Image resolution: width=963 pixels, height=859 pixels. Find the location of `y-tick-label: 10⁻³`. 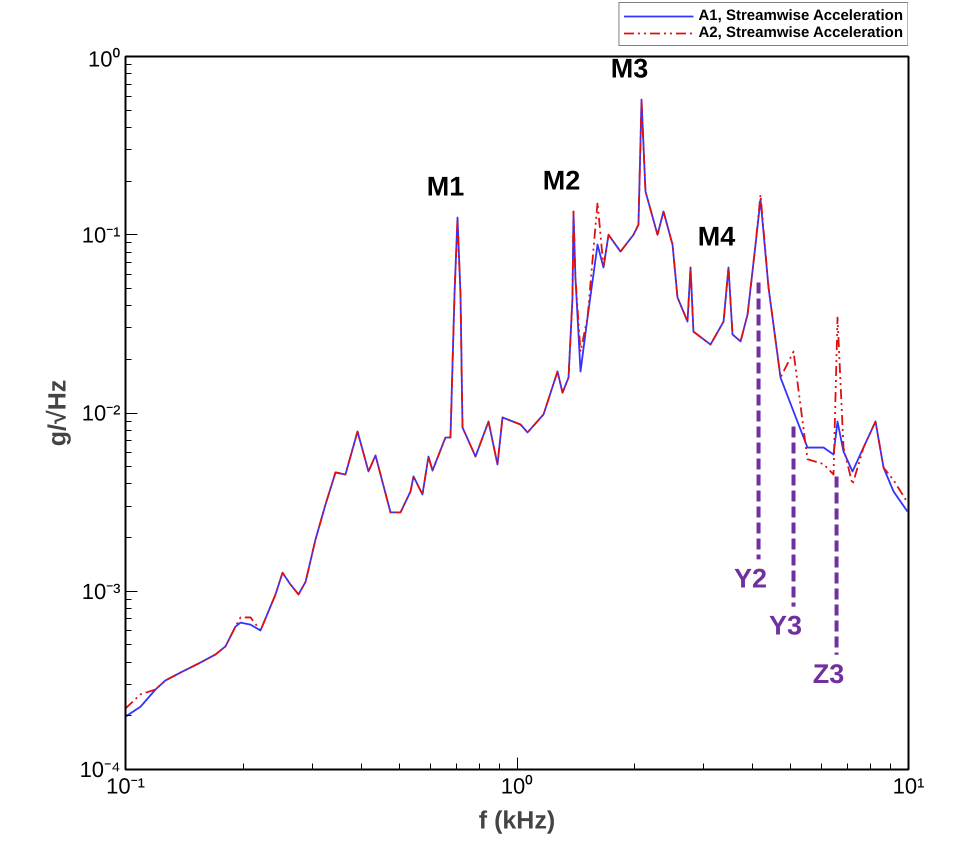

y-tick-label: 10⁻³ is located at coordinates (101, 591).